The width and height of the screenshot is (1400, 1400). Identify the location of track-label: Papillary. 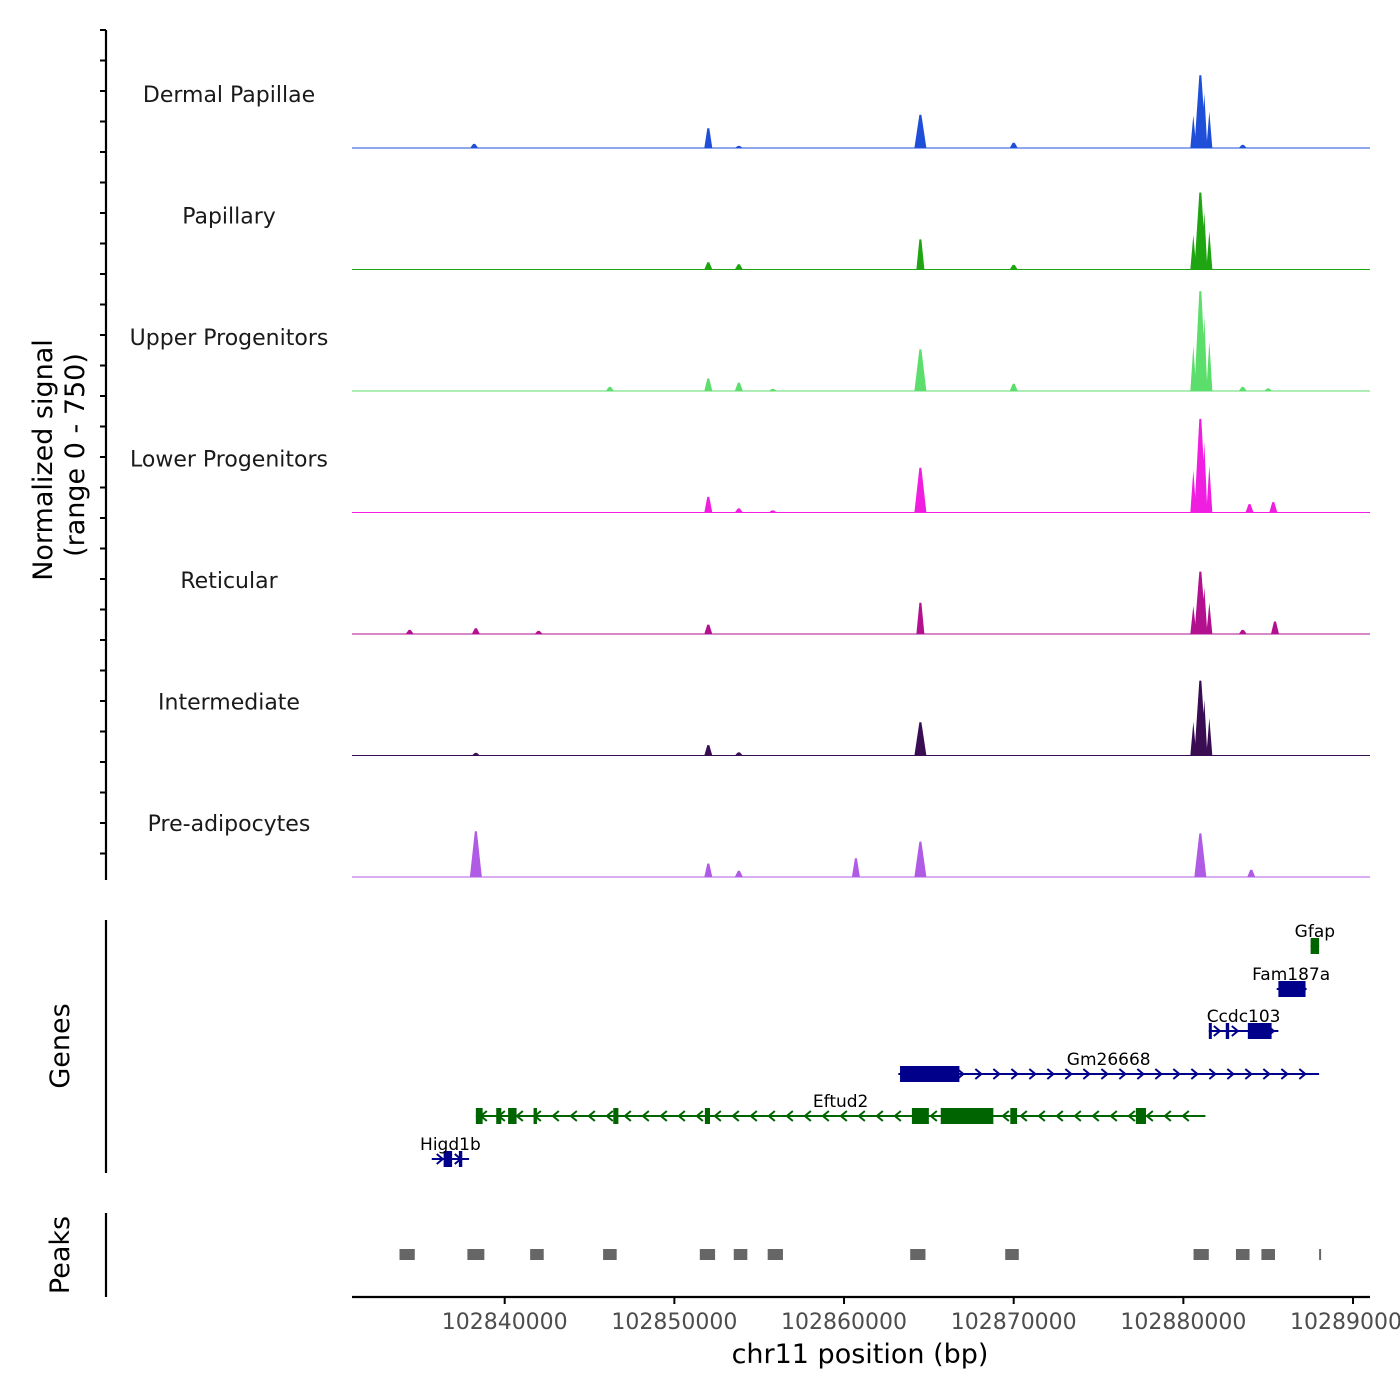
(229, 217).